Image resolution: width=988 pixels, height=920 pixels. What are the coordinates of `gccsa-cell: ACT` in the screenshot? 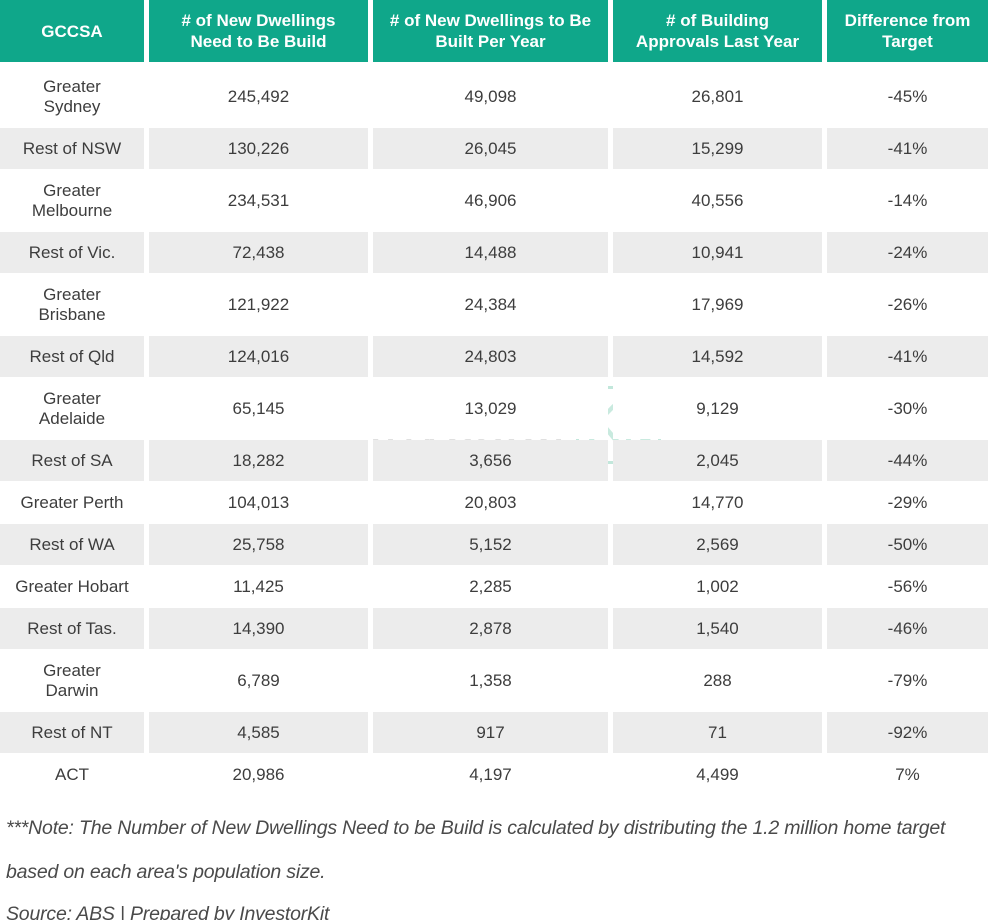 It's located at (72, 774).